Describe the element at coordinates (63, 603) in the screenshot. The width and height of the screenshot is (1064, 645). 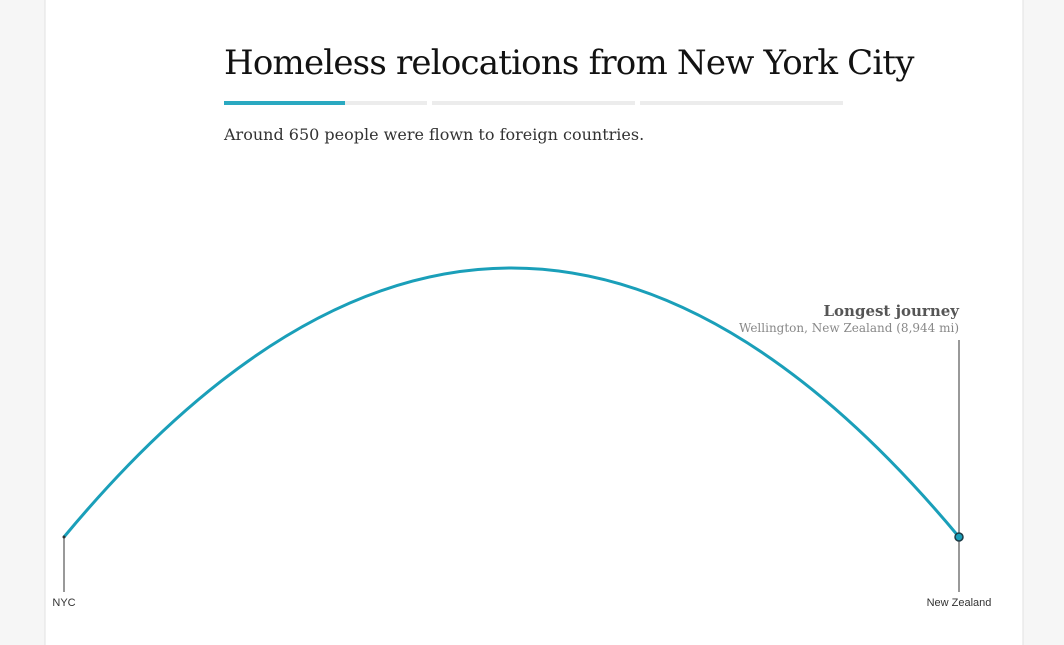
I see `origin-label: NYC` at that location.